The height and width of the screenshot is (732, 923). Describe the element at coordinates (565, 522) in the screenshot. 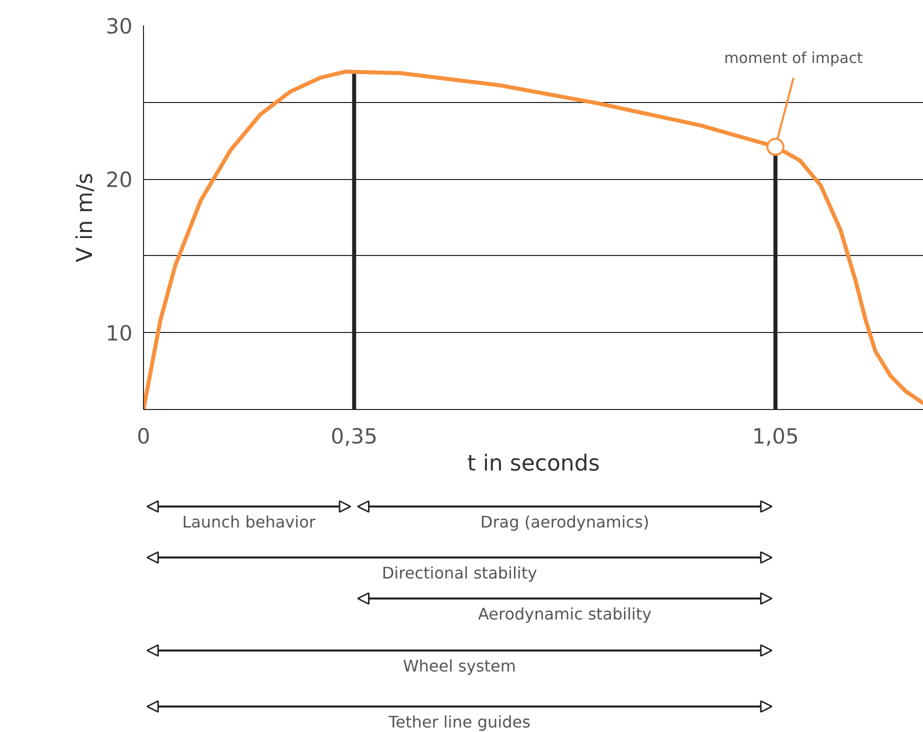

I see `text: Drag (aerodynamics)` at that location.